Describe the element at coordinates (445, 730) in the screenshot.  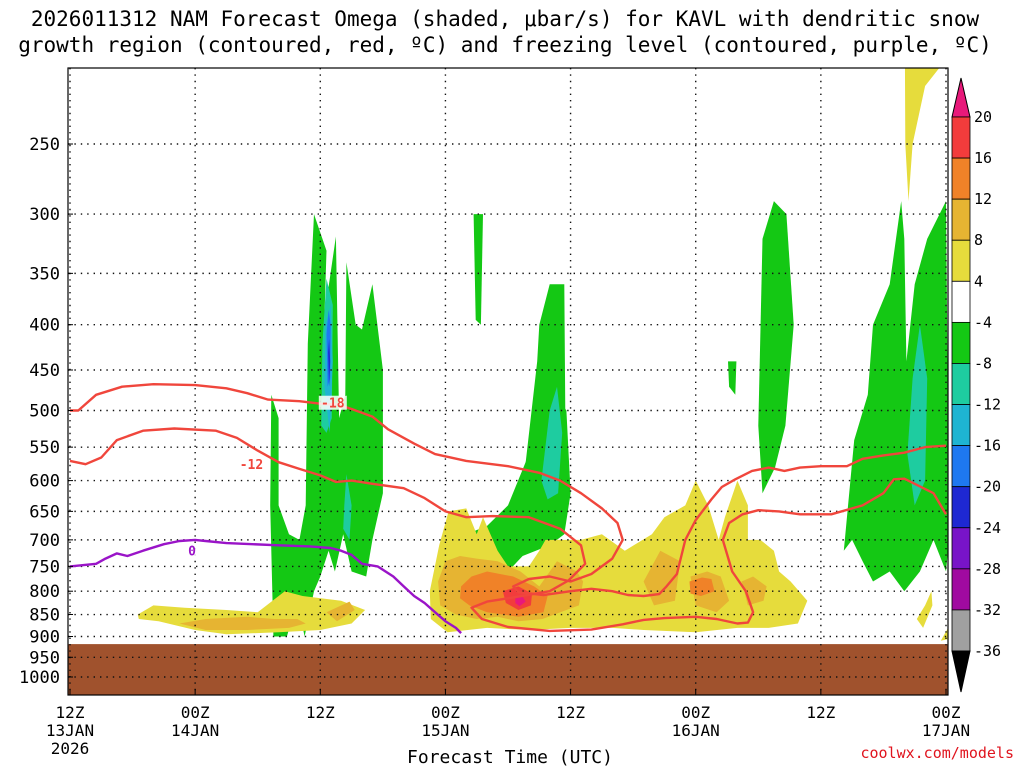
I see `x-tick-label: 15JAN` at that location.